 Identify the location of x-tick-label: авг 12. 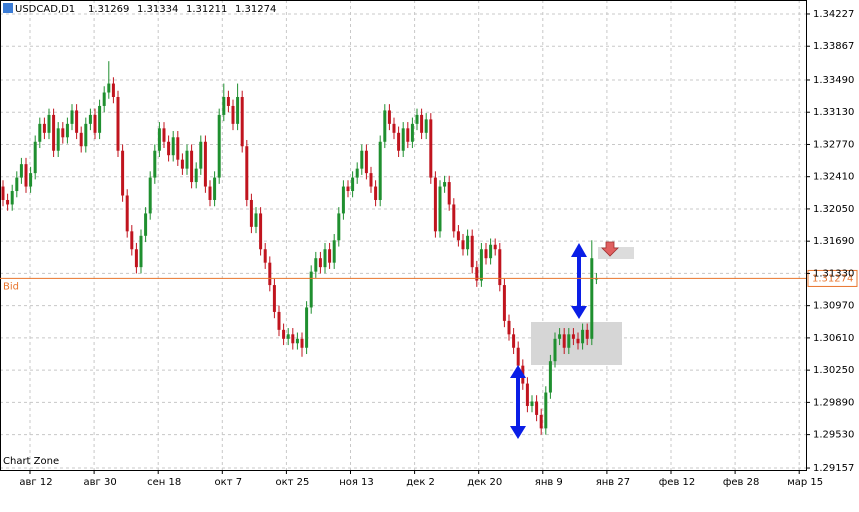
(35, 482).